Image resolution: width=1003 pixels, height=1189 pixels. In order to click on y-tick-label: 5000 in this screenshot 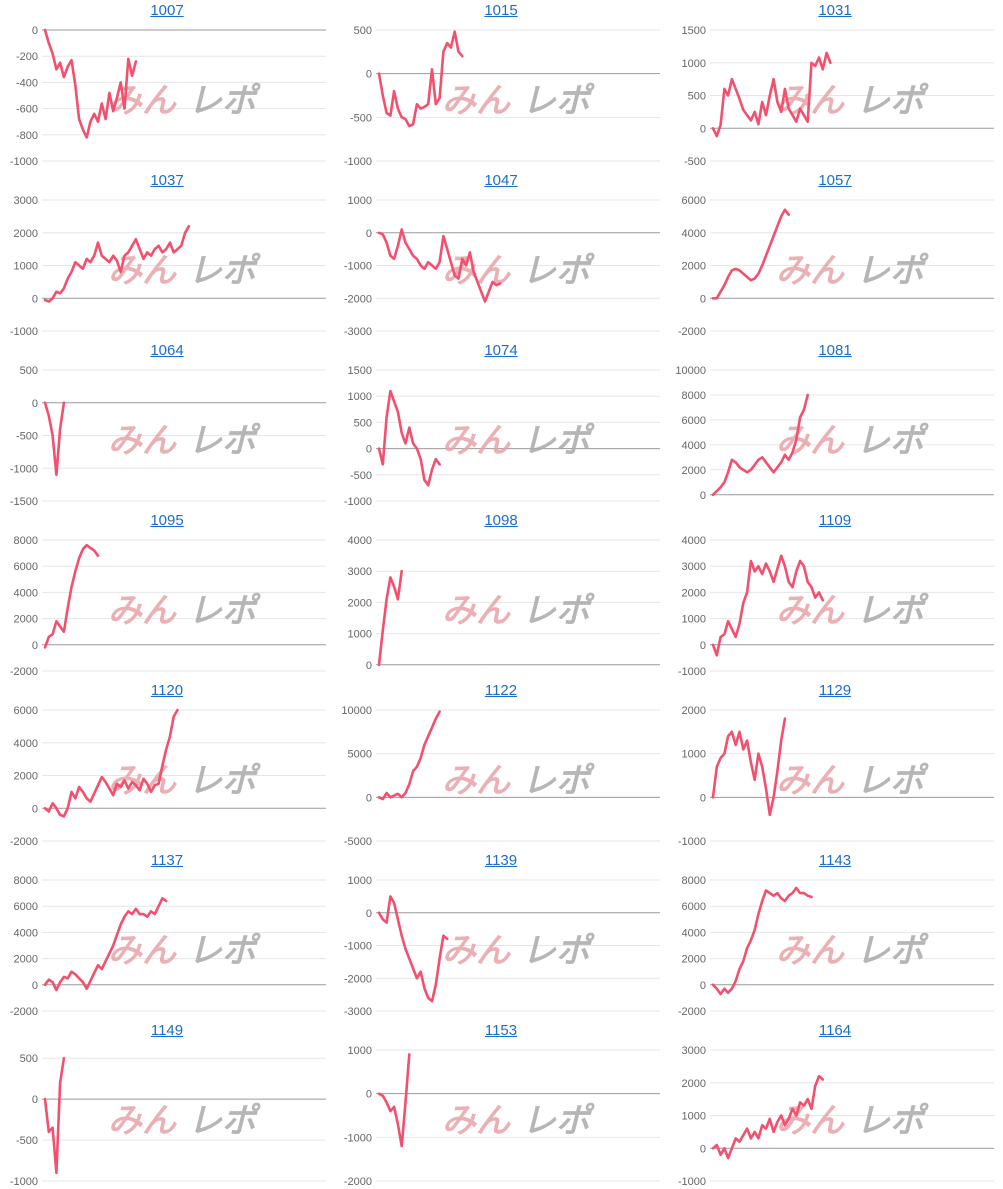, I will do `click(360, 755)`.